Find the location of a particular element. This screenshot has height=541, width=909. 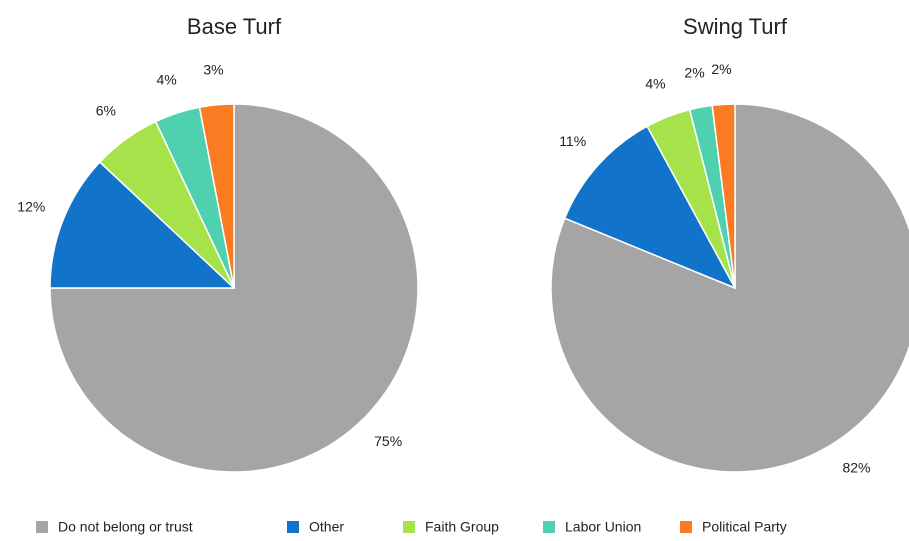

data-label: 6% is located at coordinates (106, 110).